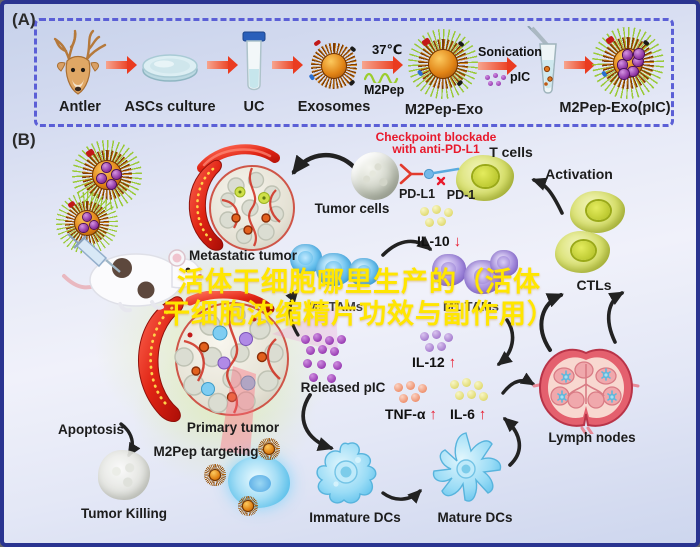 Image resolution: width=700 pixels, height=547 pixels. I want to click on m2pep-targeting-label: M2Pep targeting, so click(206, 451).